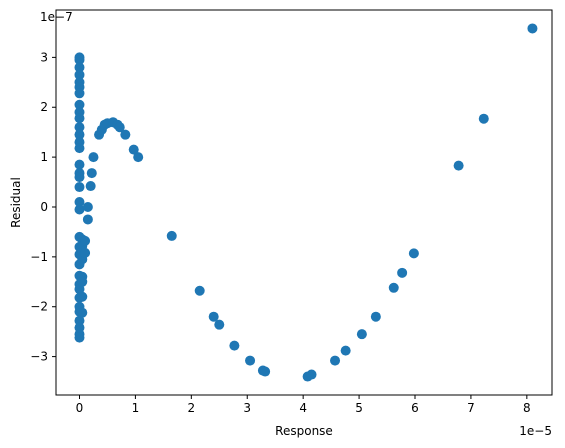 This screenshot has height=448, width=565. I want to click on y-axis-label: Residual, so click(16, 202).